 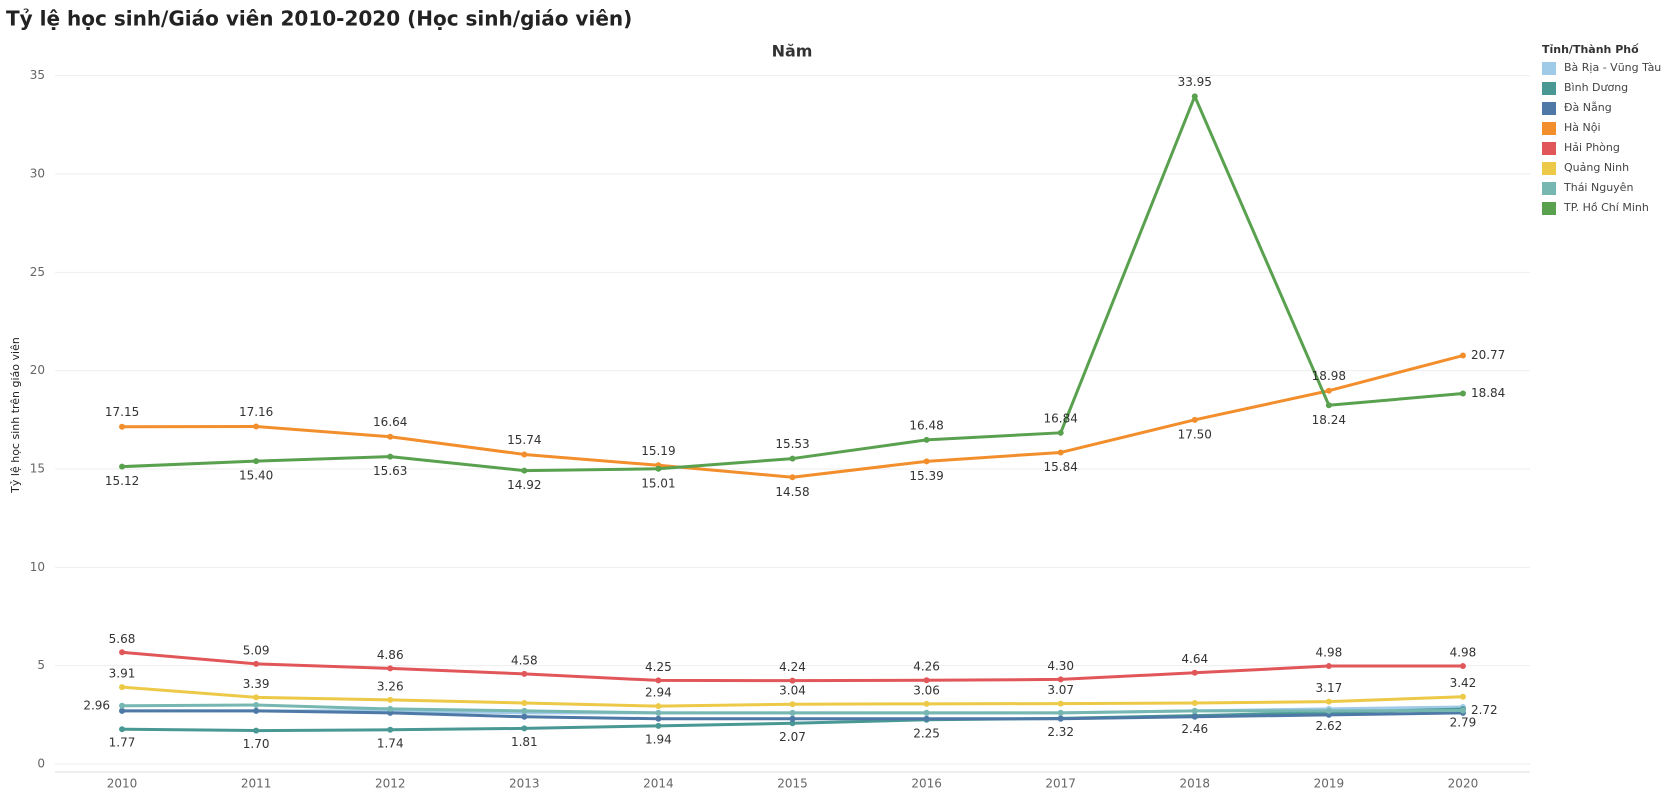 What do you see at coordinates (926, 690) in the screenshot?
I see `value-label: 3.06` at bounding box center [926, 690].